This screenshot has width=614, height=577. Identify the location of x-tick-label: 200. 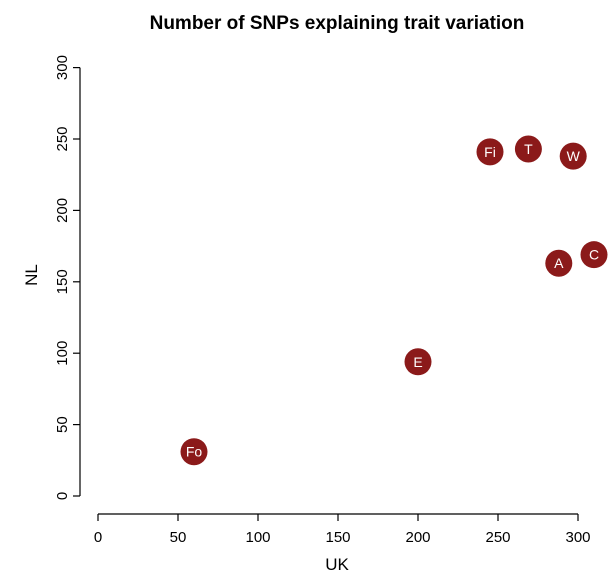
(417, 537).